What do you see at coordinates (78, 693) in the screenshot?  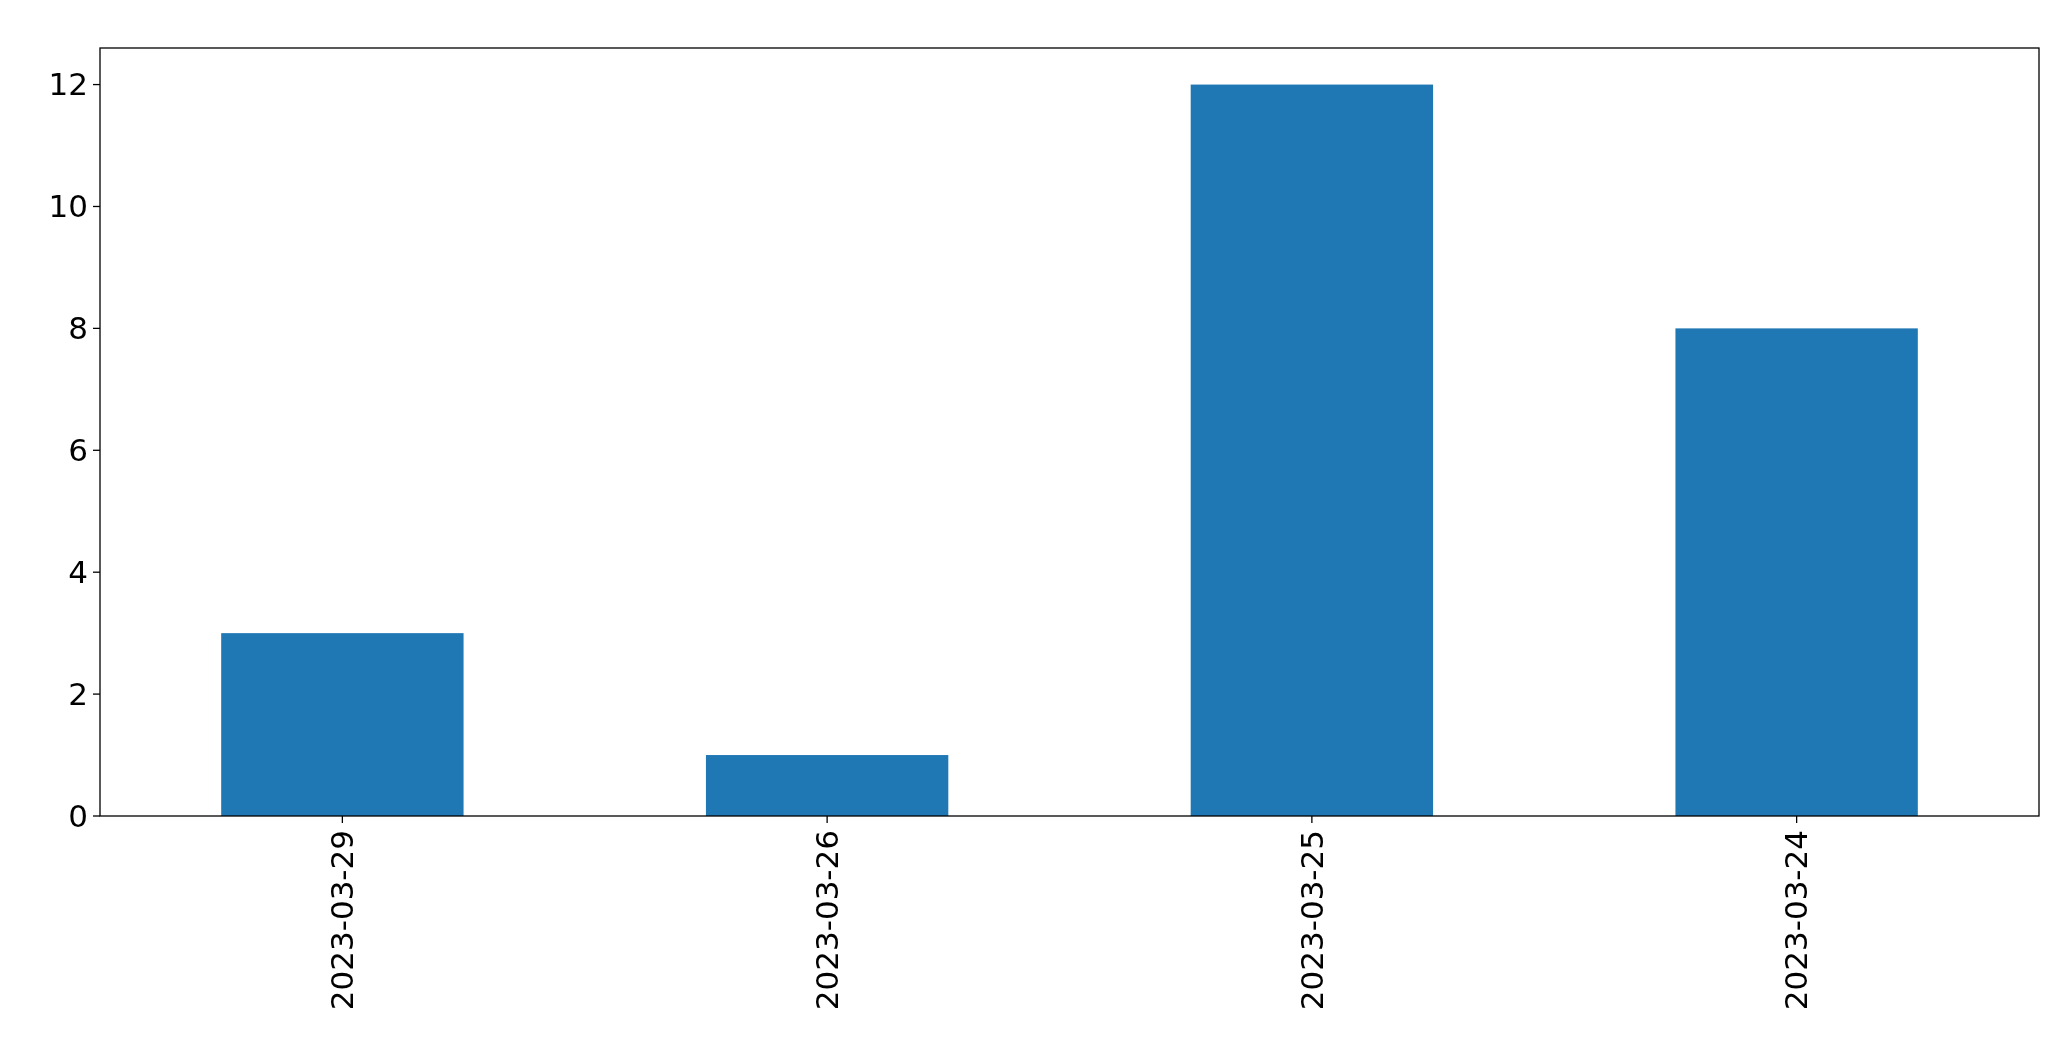 I see `y-tick-label: 2` at bounding box center [78, 693].